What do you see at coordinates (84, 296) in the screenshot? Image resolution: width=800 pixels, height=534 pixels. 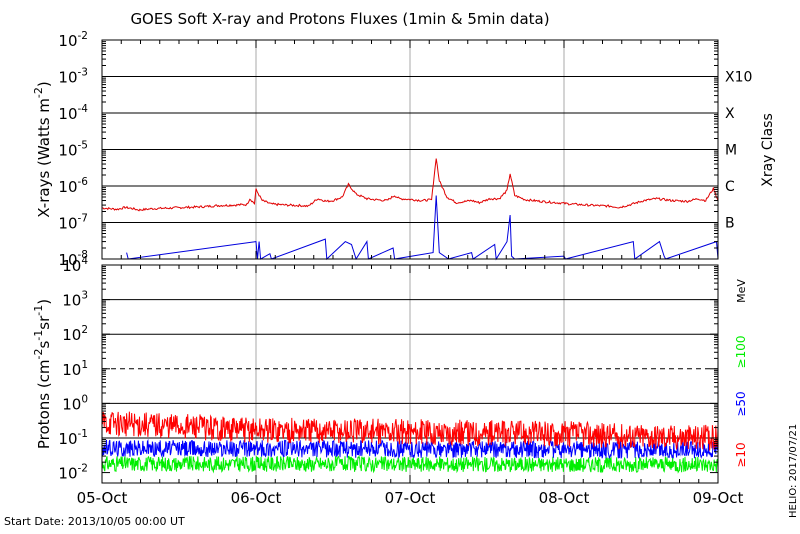 I see `y-tick-label-exponent: 3` at bounding box center [84, 296].